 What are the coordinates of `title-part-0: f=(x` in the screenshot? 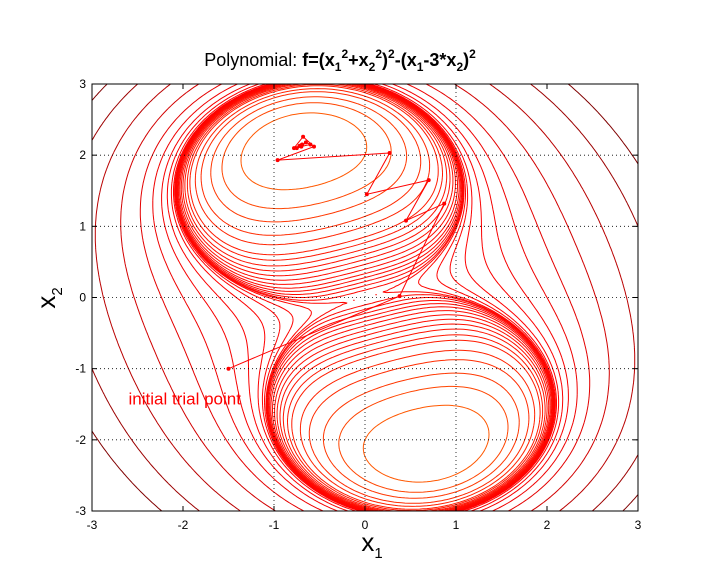 It's located at (318, 60).